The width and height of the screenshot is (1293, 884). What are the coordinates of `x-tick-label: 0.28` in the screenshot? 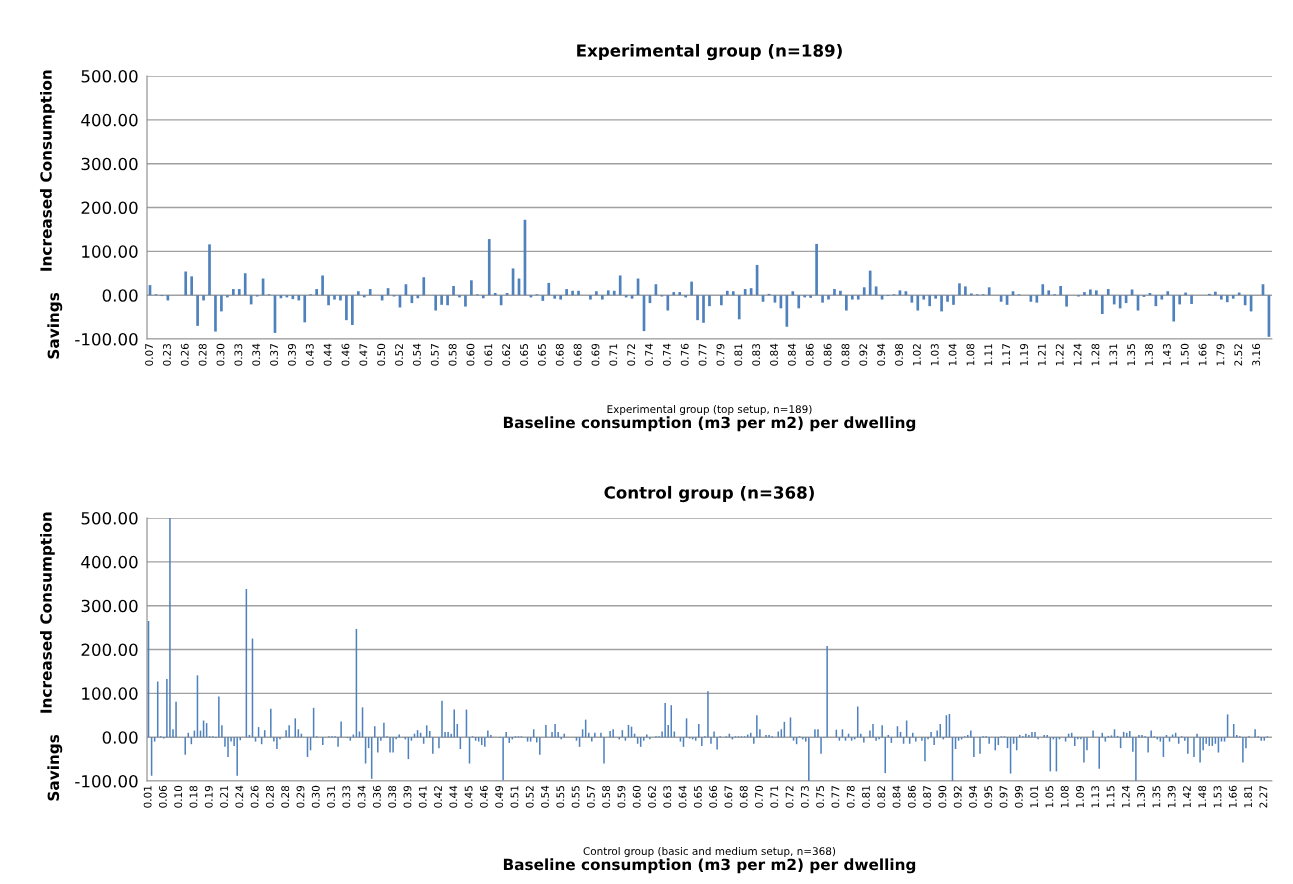 It's located at (269, 796).